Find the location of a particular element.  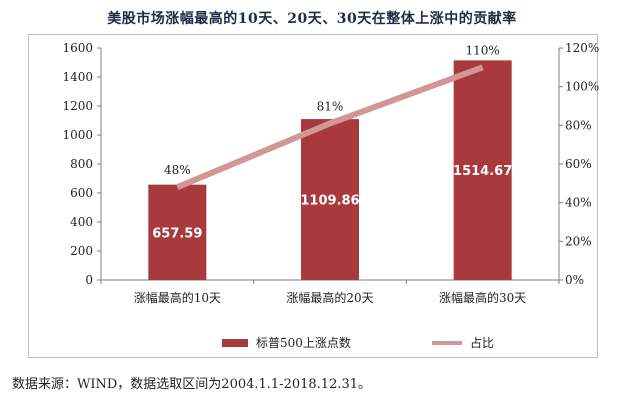

y-left-tick-label: 400 is located at coordinates (81, 222).